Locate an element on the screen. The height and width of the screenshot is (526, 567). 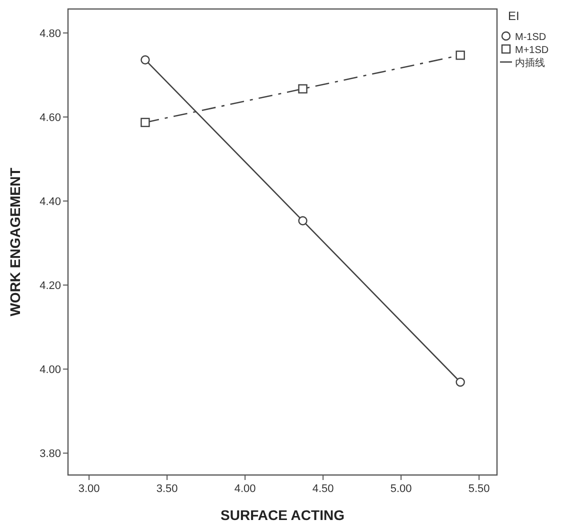
x-tick-label: 5.50 is located at coordinates (479, 489).